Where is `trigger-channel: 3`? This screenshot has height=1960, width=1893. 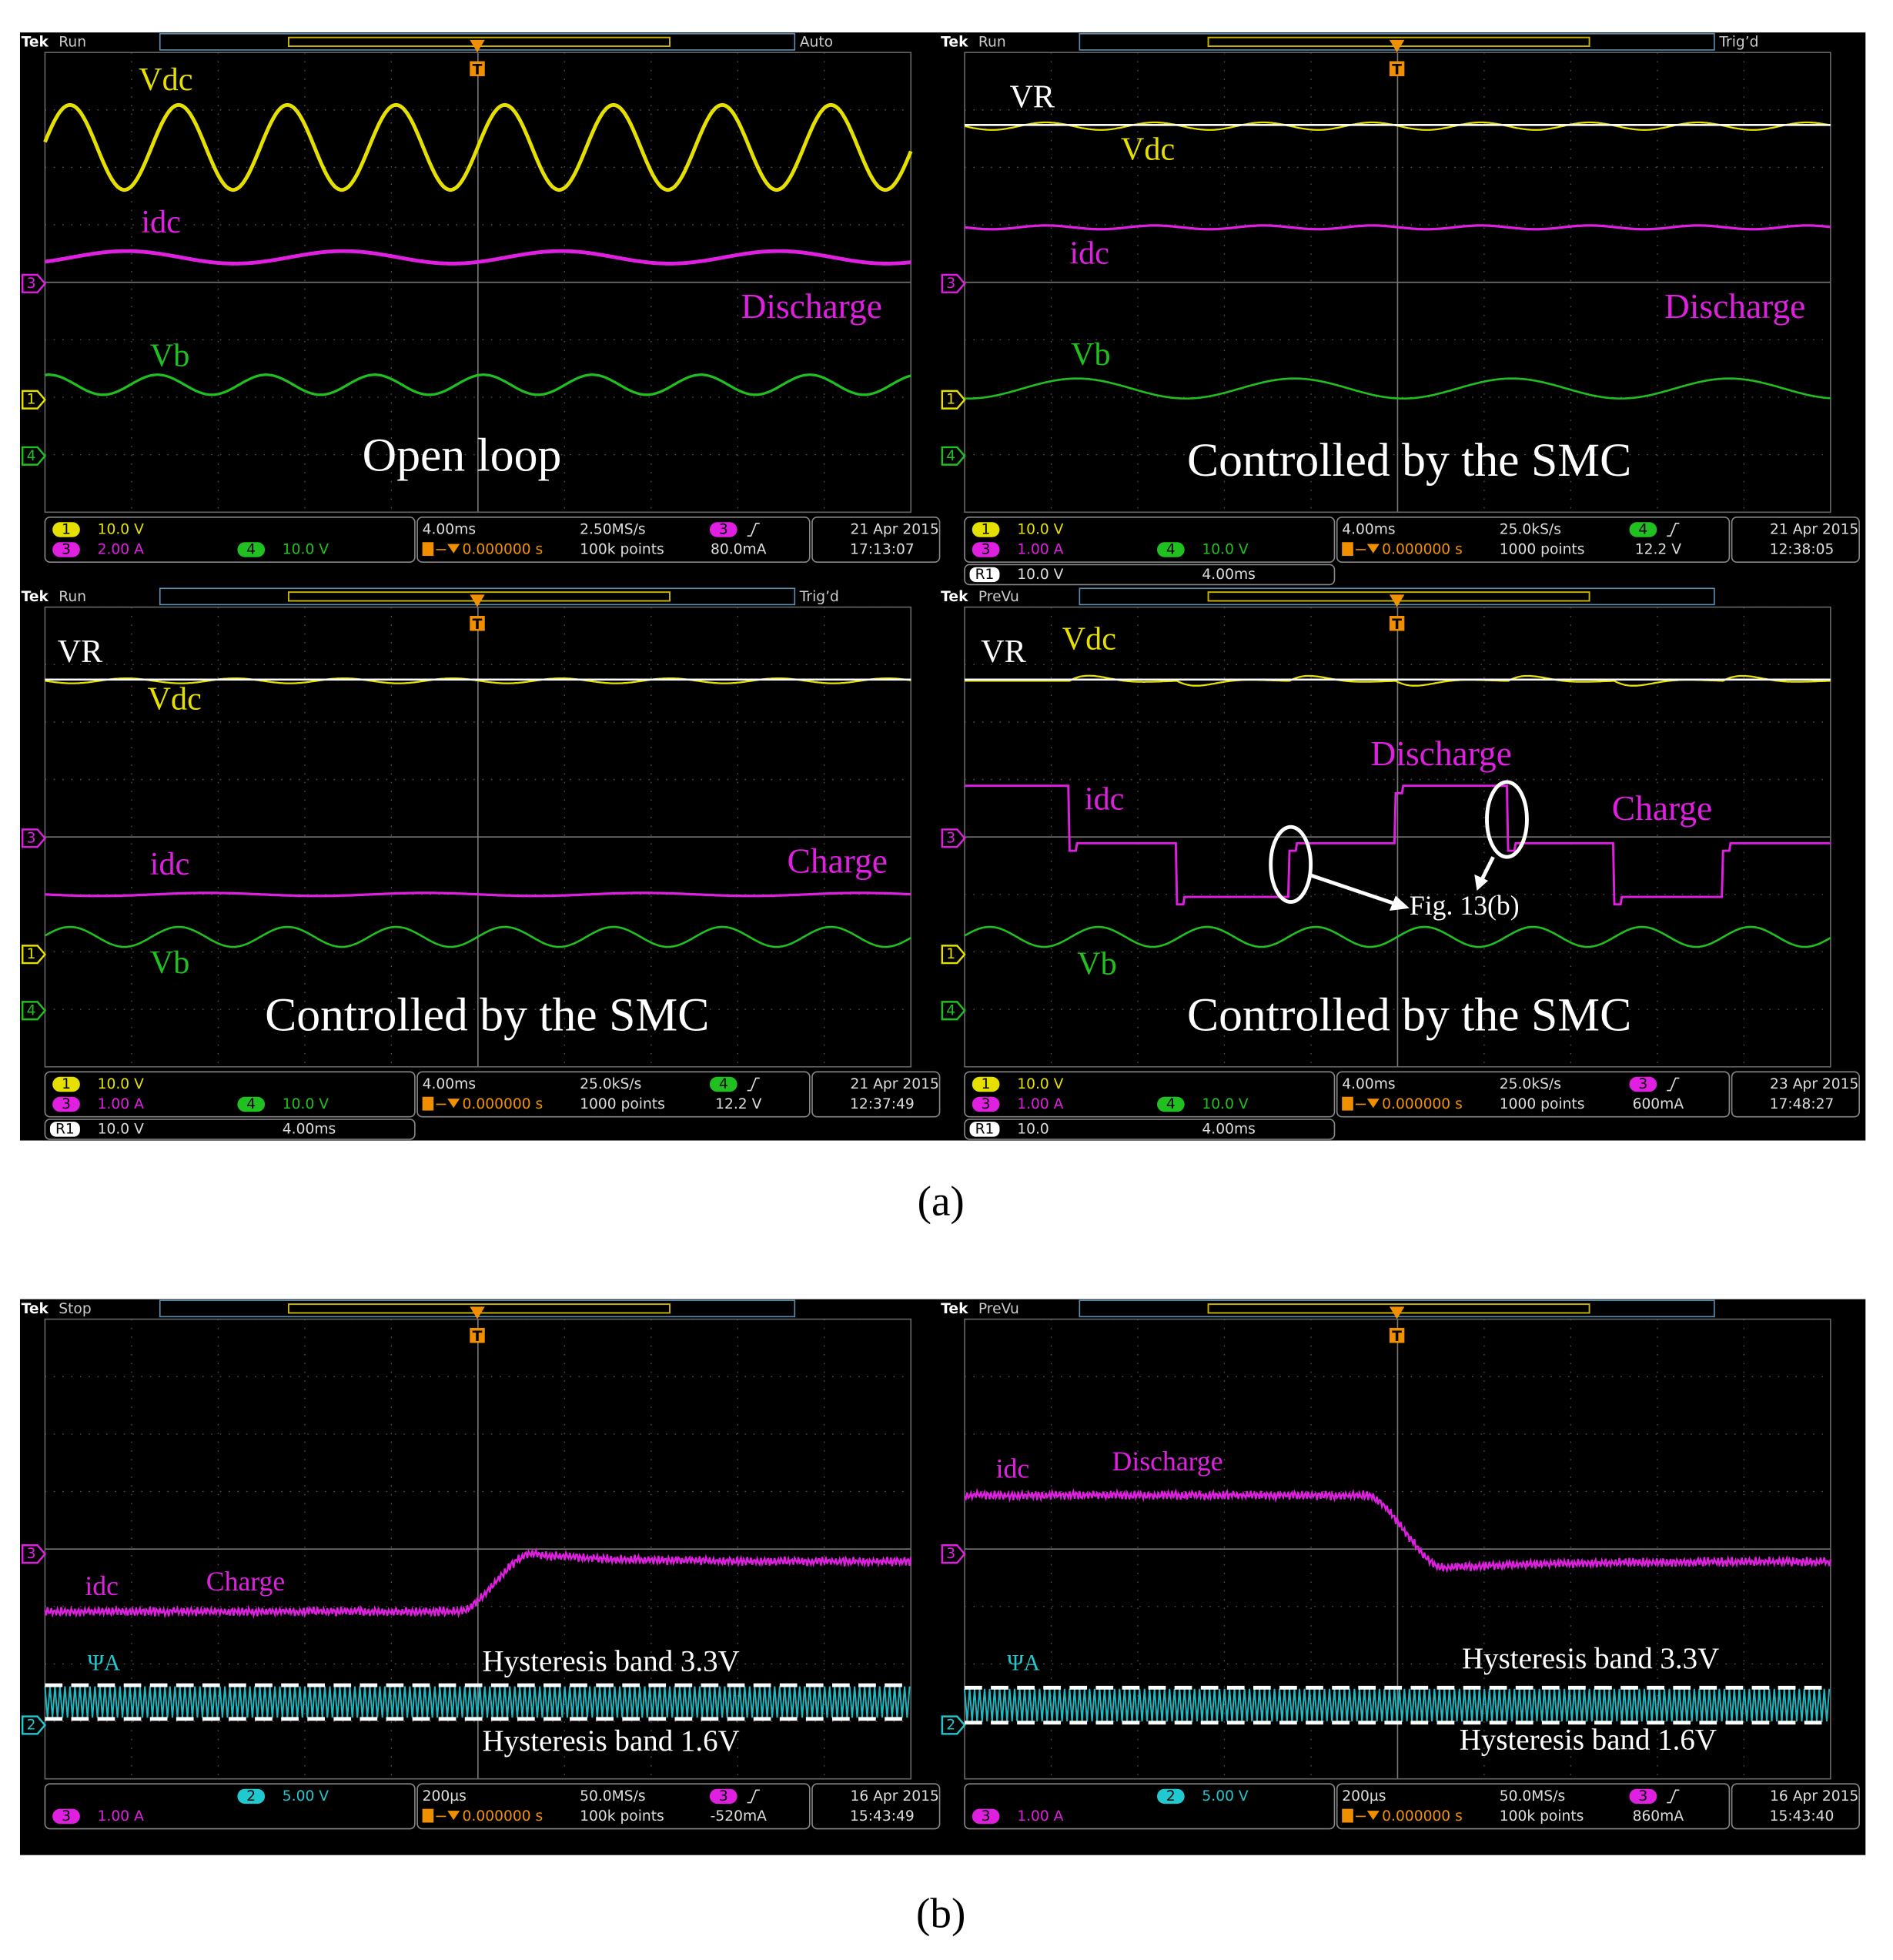
trigger-channel: 3 is located at coordinates (724, 530).